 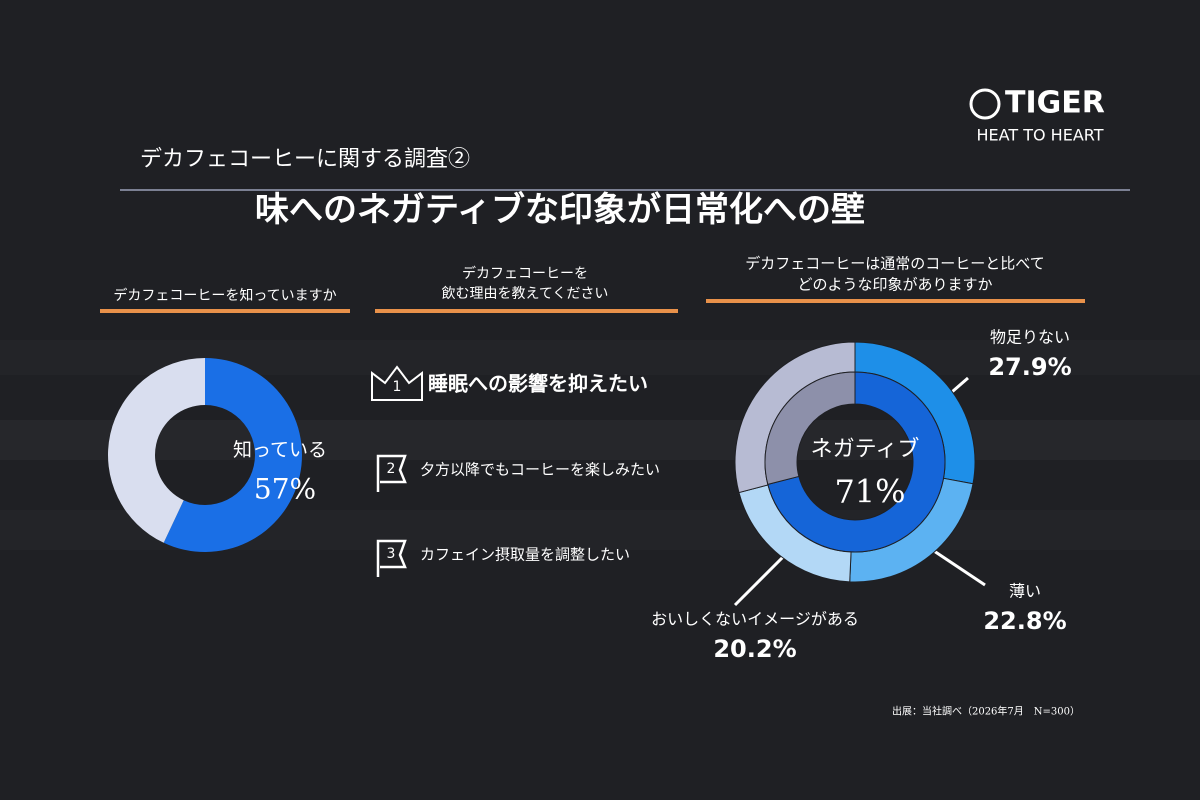 What do you see at coordinates (280, 450) in the screenshot?
I see `center-label: 知っている` at bounding box center [280, 450].